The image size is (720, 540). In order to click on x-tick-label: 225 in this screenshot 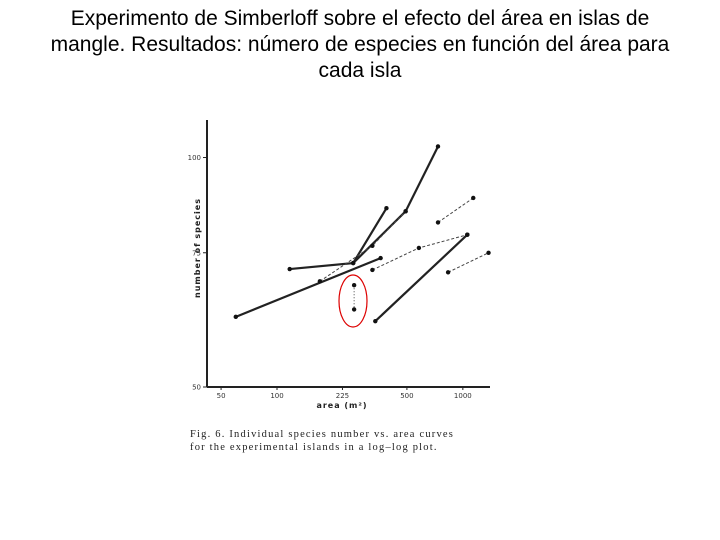, I will do `click(342, 396)`.